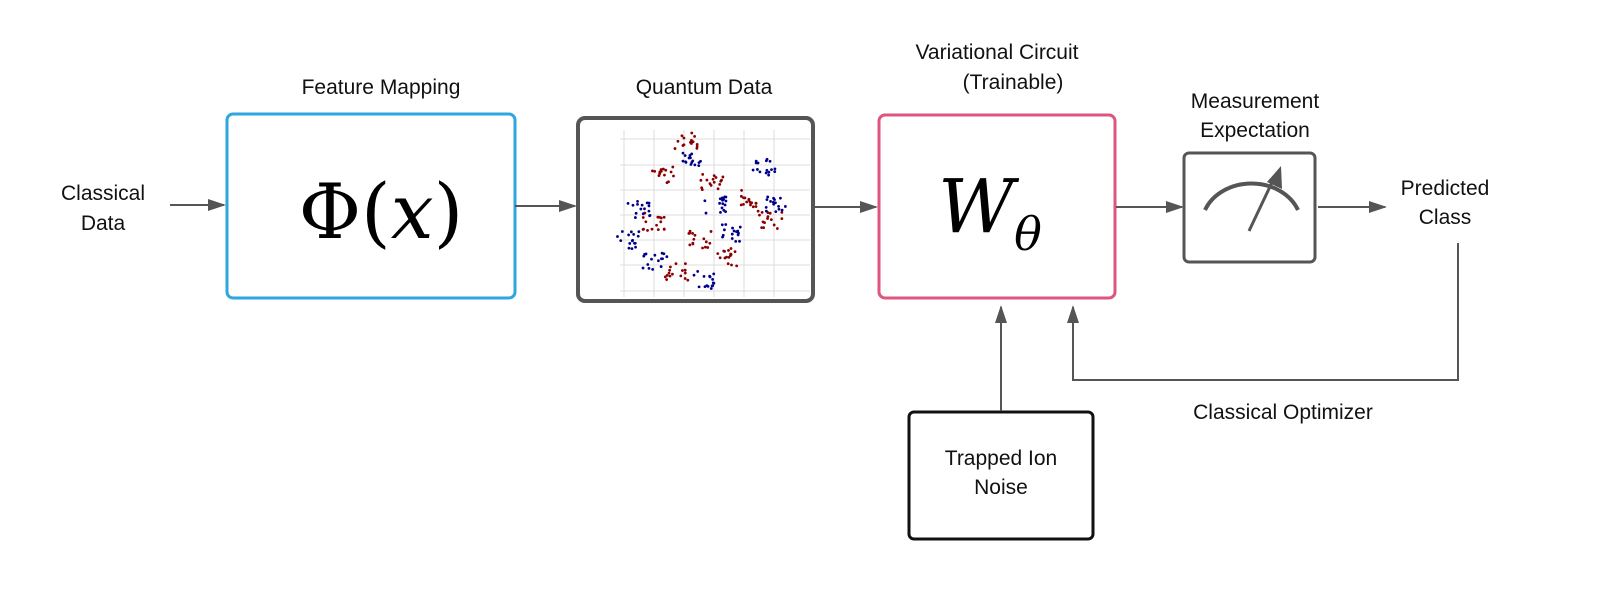 This screenshot has width=1600, height=589. What do you see at coordinates (1255, 116) in the screenshot?
I see `measurement-title: Measurement Expectation` at bounding box center [1255, 116].